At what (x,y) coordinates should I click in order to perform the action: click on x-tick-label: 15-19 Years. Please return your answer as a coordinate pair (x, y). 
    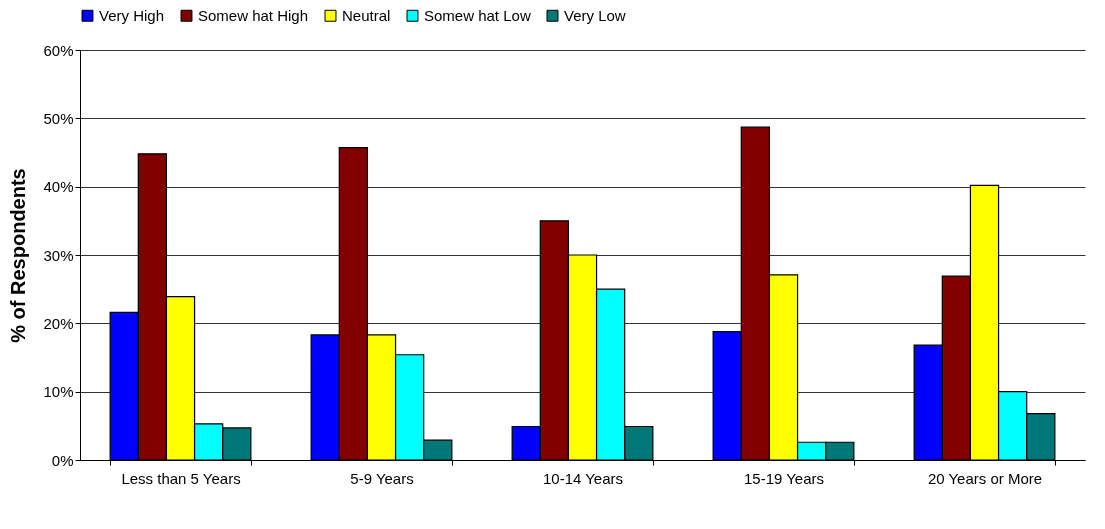
    Looking at the image, I should click on (784, 478).